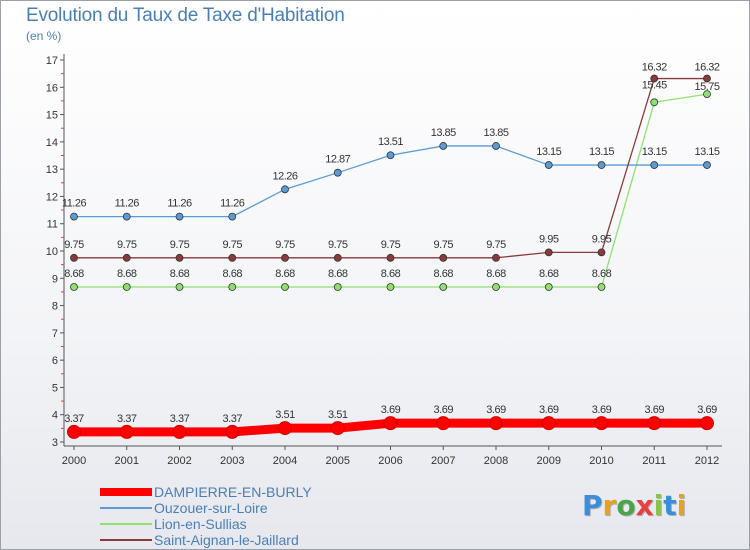  I want to click on y-tick-label: 15, so click(52, 116).